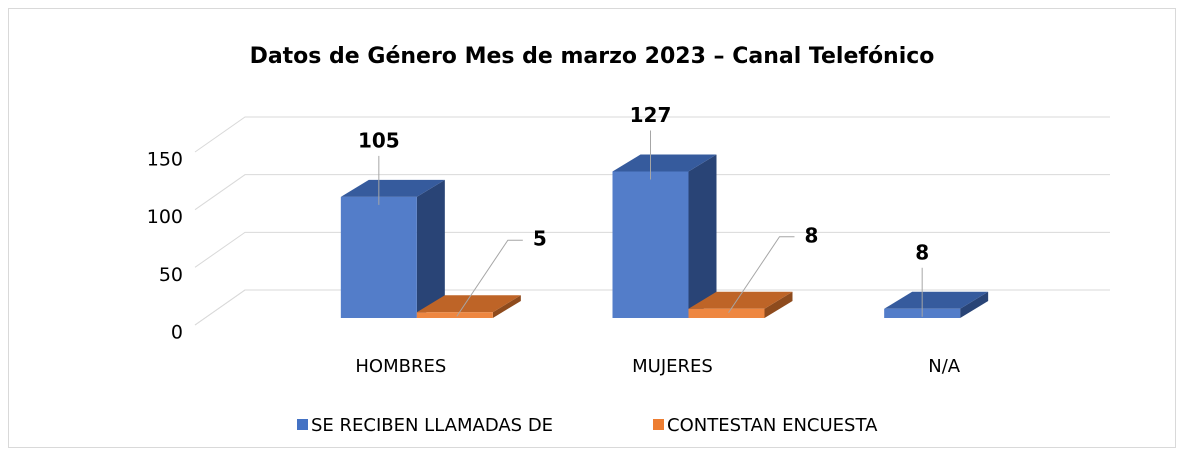 The width and height of the screenshot is (1184, 456). Describe the element at coordinates (651, 115) in the screenshot. I see `data-label: 127` at that location.